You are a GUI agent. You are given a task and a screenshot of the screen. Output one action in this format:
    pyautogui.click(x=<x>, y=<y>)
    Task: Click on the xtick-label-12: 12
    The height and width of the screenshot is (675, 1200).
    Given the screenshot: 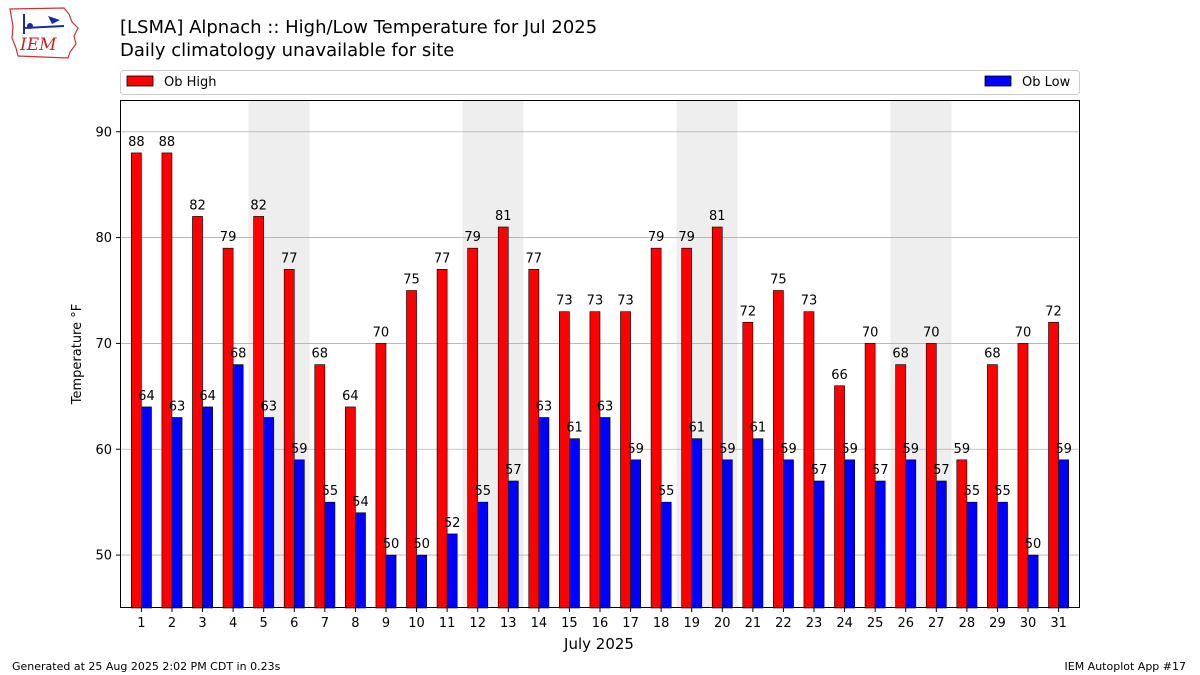 What is the action you would take?
    pyautogui.click(x=477, y=623)
    